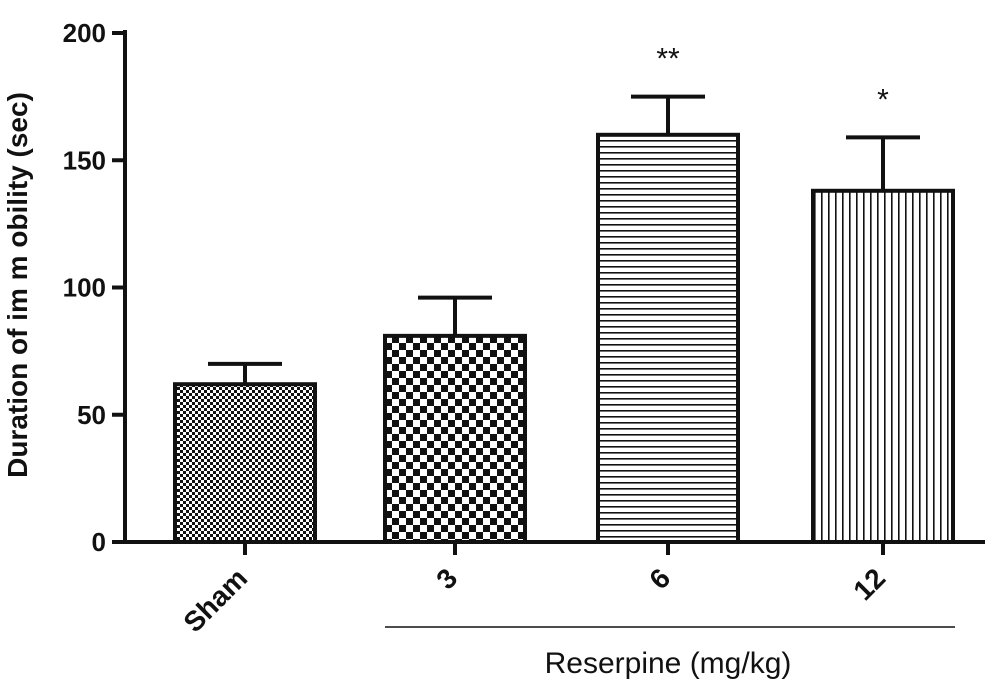  Describe the element at coordinates (84, 160) in the screenshot. I see `y-tick-label: 150` at that location.